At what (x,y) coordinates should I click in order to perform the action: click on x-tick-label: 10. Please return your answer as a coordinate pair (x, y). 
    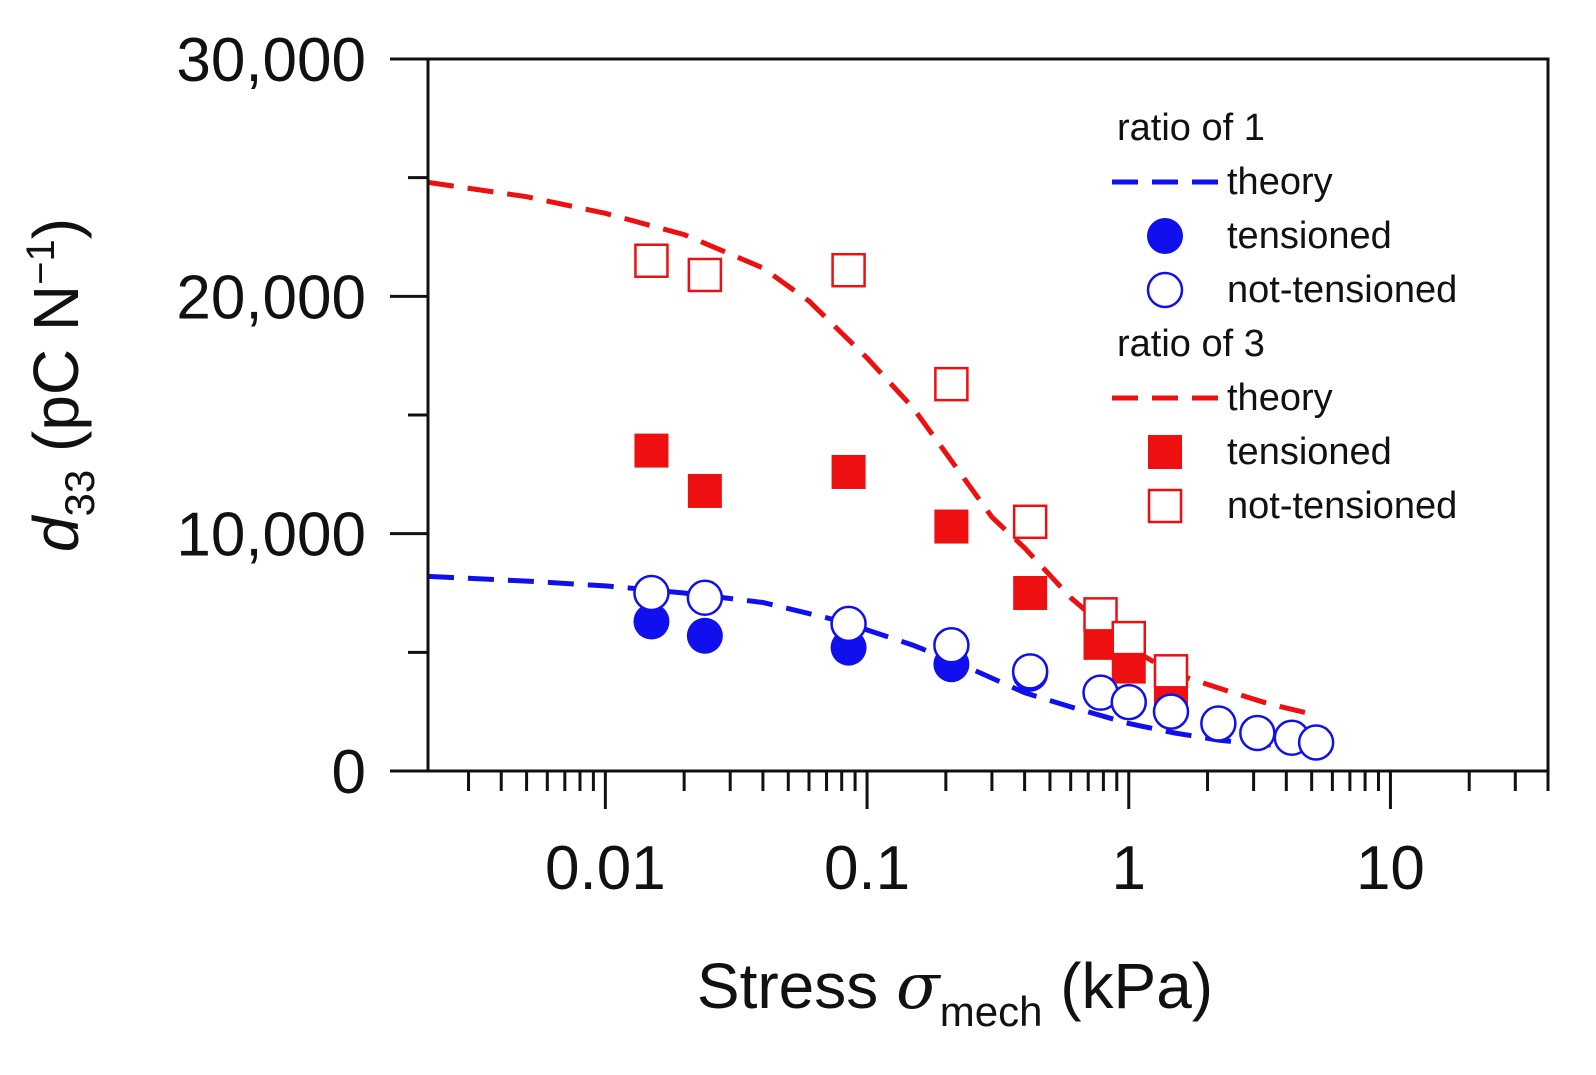
    Looking at the image, I should click on (1390, 868).